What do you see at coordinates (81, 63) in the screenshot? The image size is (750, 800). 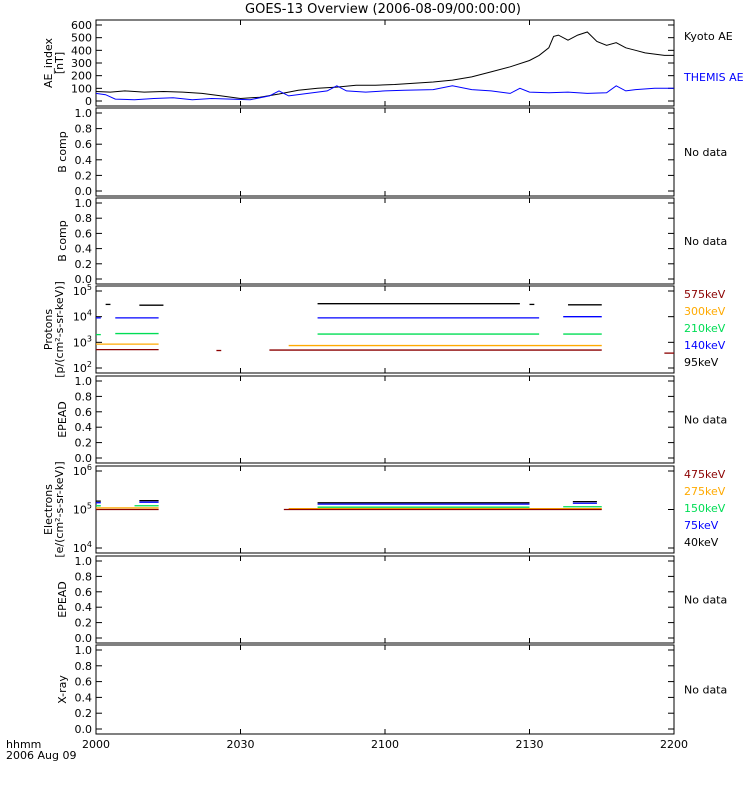 I see `y-tick-label: 300` at bounding box center [81, 63].